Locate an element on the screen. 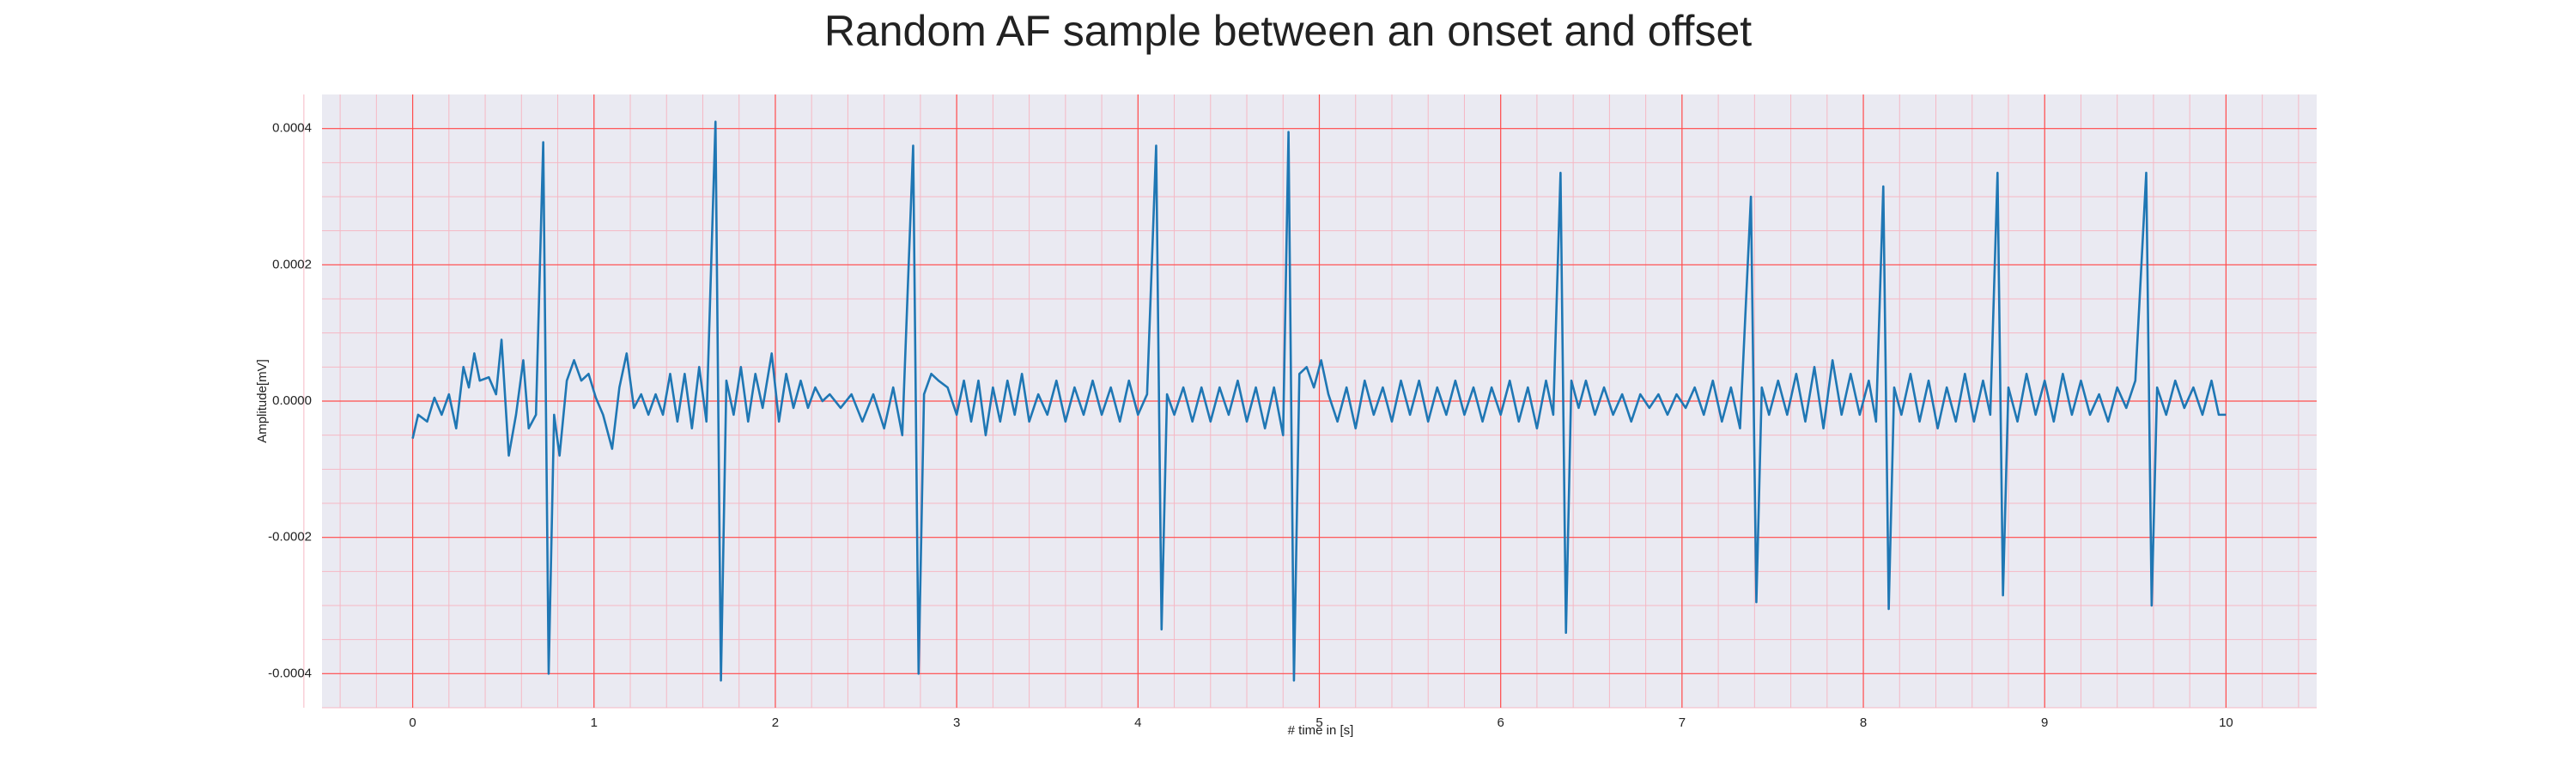 Image resolution: width=2576 pixels, height=773 pixels. x-tick-label: 2 is located at coordinates (775, 722).